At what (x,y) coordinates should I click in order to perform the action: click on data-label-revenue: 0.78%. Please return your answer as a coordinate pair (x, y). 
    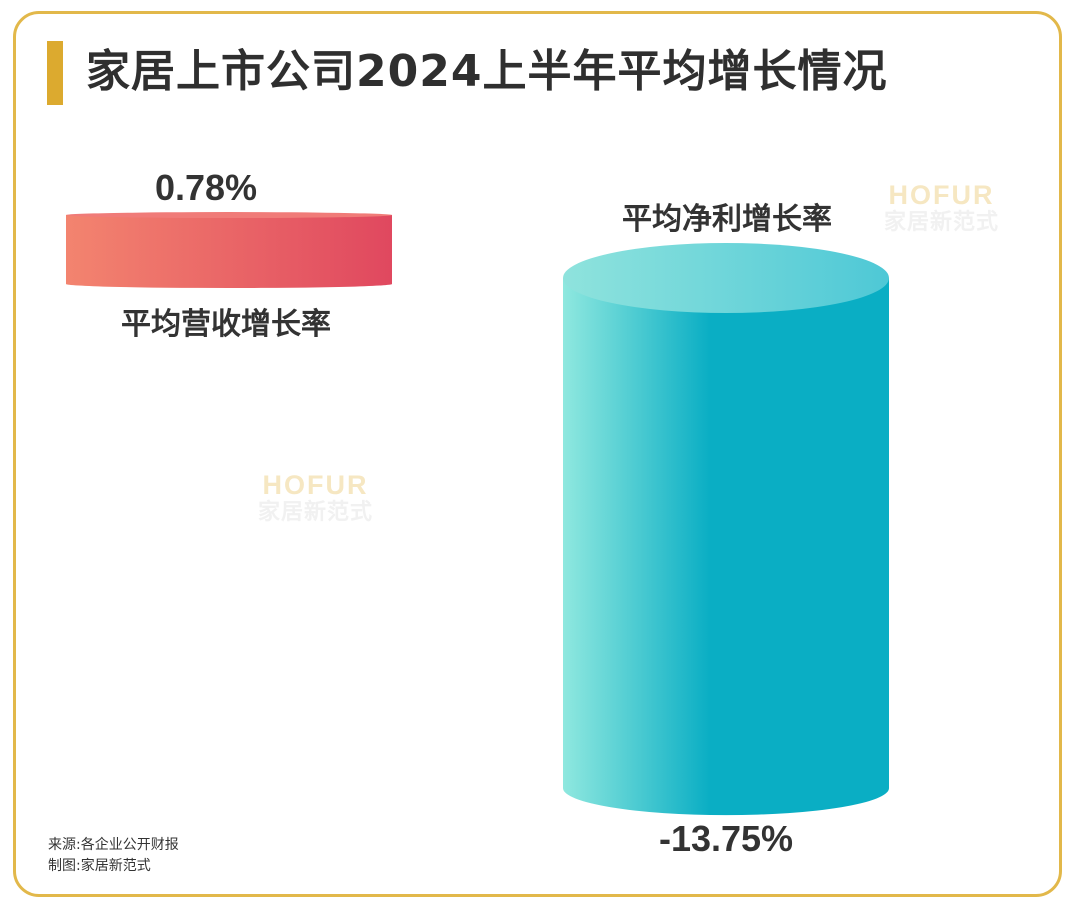
    Looking at the image, I should click on (206, 187).